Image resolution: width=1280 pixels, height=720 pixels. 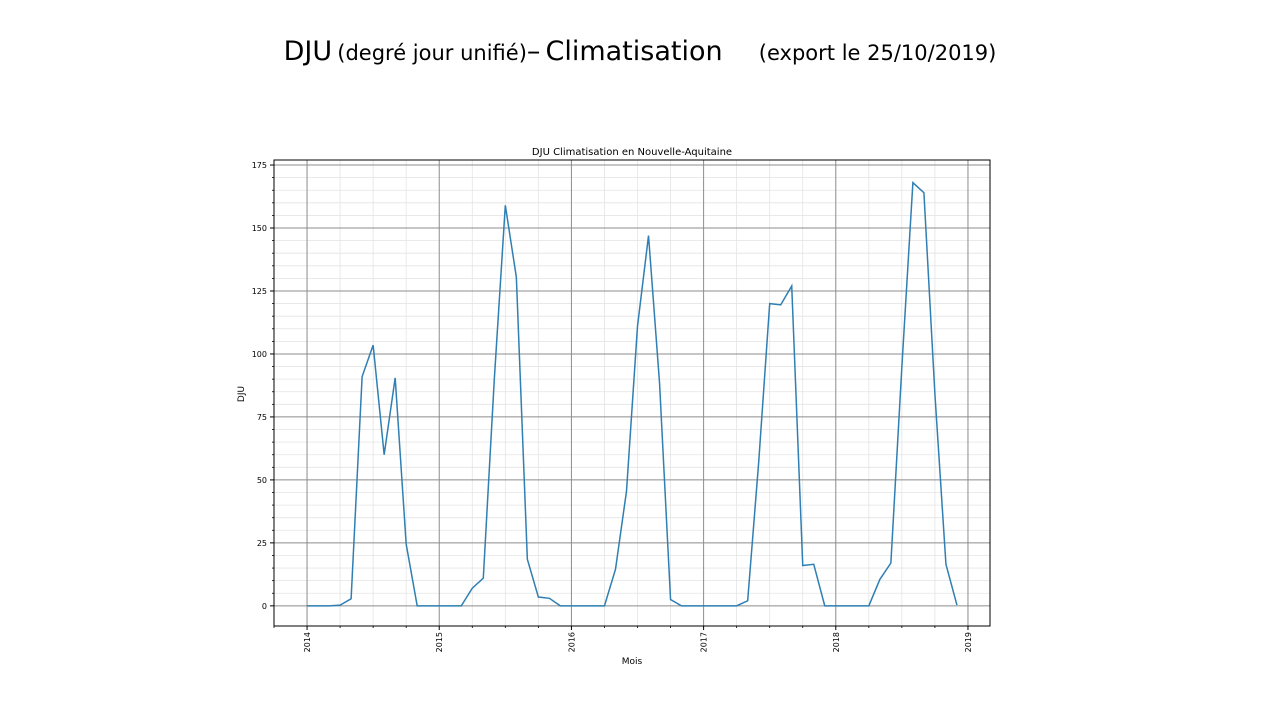 What do you see at coordinates (259, 354) in the screenshot?
I see `y-tick-label: 100` at bounding box center [259, 354].